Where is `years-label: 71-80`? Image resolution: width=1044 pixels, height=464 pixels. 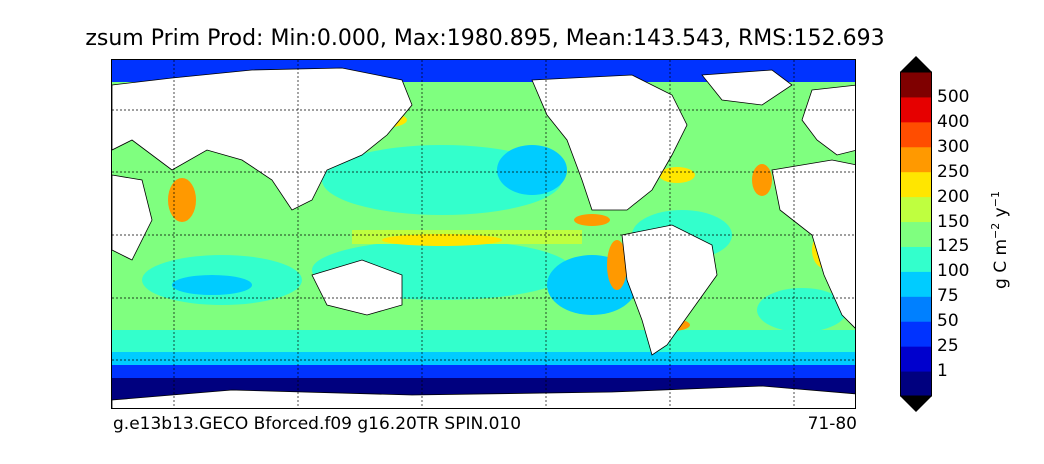 years-label: 71-80 is located at coordinates (832, 424).